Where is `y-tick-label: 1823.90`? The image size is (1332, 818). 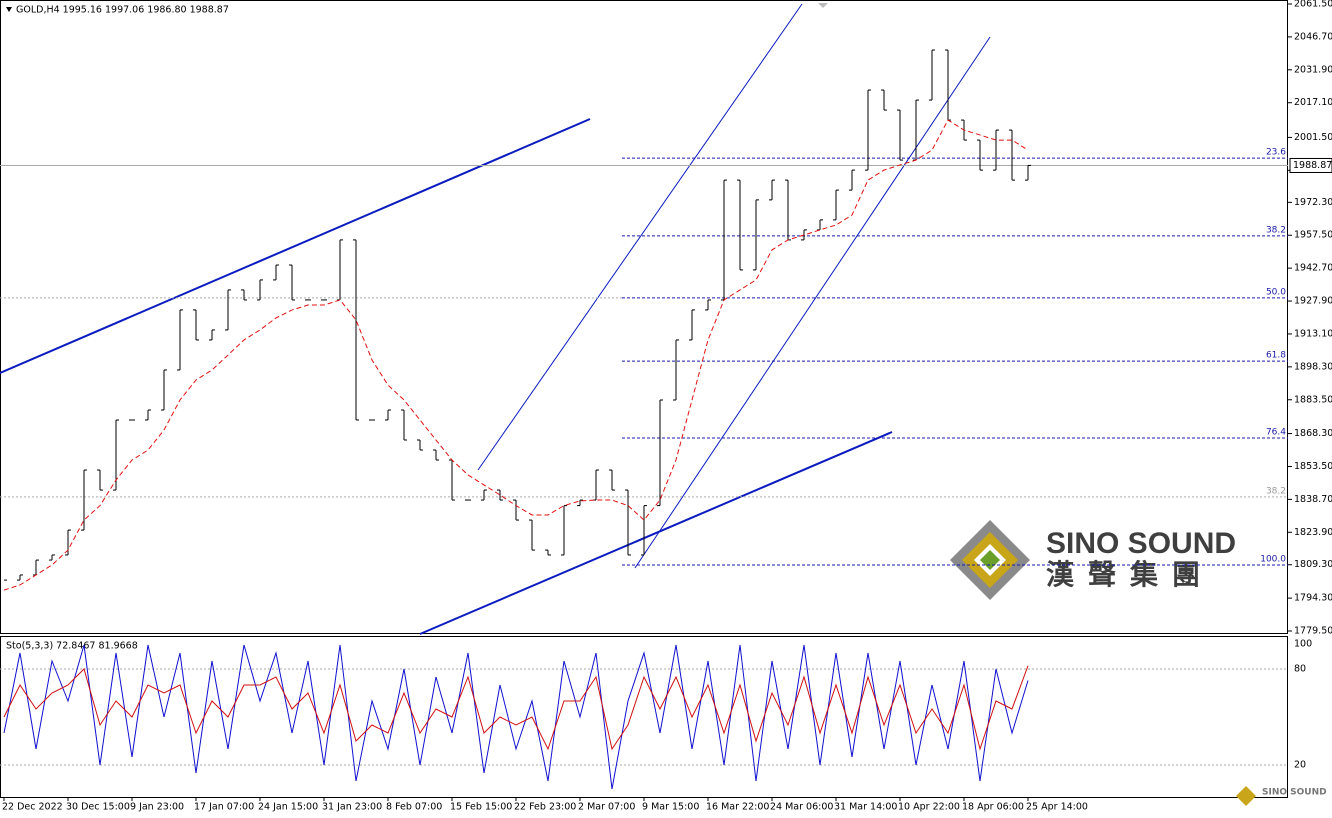
y-tick-label: 1823.90 is located at coordinates (1313, 532).